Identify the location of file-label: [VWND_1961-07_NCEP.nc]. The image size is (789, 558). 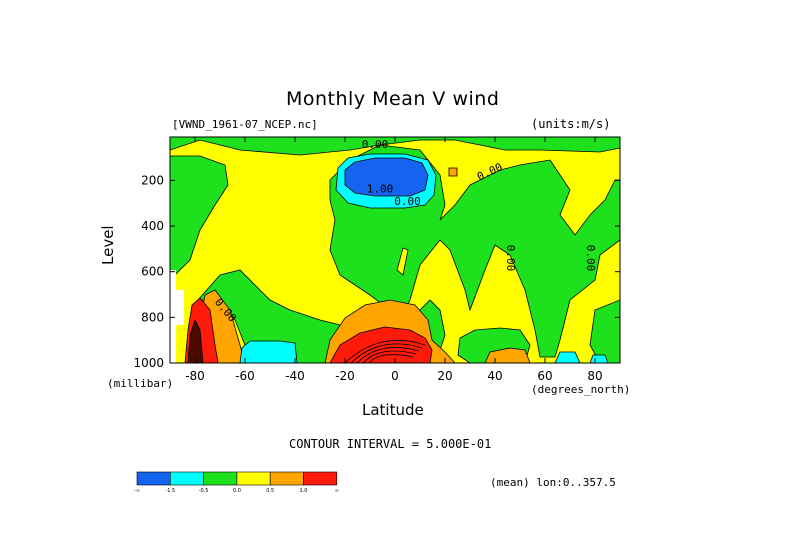
(245, 124).